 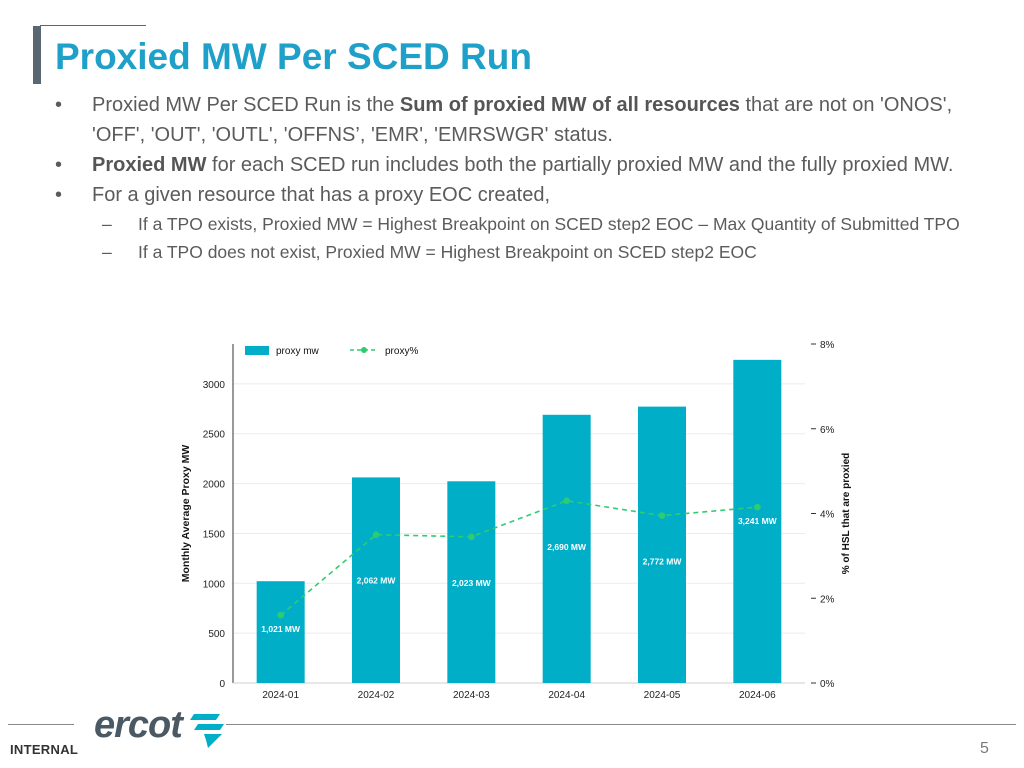 What do you see at coordinates (621, 724) in the screenshot?
I see `footer-rule-right` at bounding box center [621, 724].